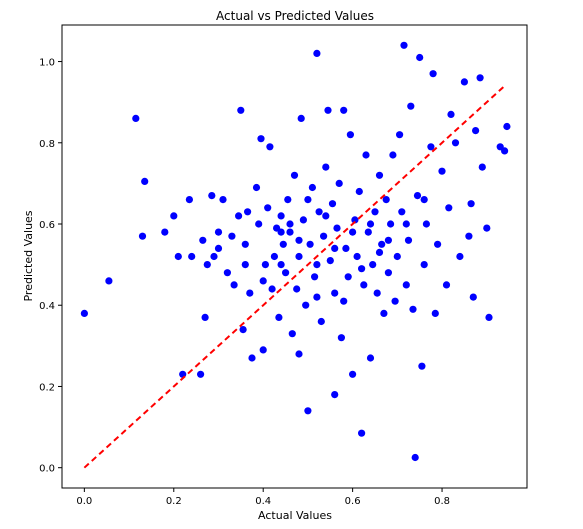 This screenshot has height=529, width=583. I want to click on y-tick-label: 0.2, so click(47, 387).